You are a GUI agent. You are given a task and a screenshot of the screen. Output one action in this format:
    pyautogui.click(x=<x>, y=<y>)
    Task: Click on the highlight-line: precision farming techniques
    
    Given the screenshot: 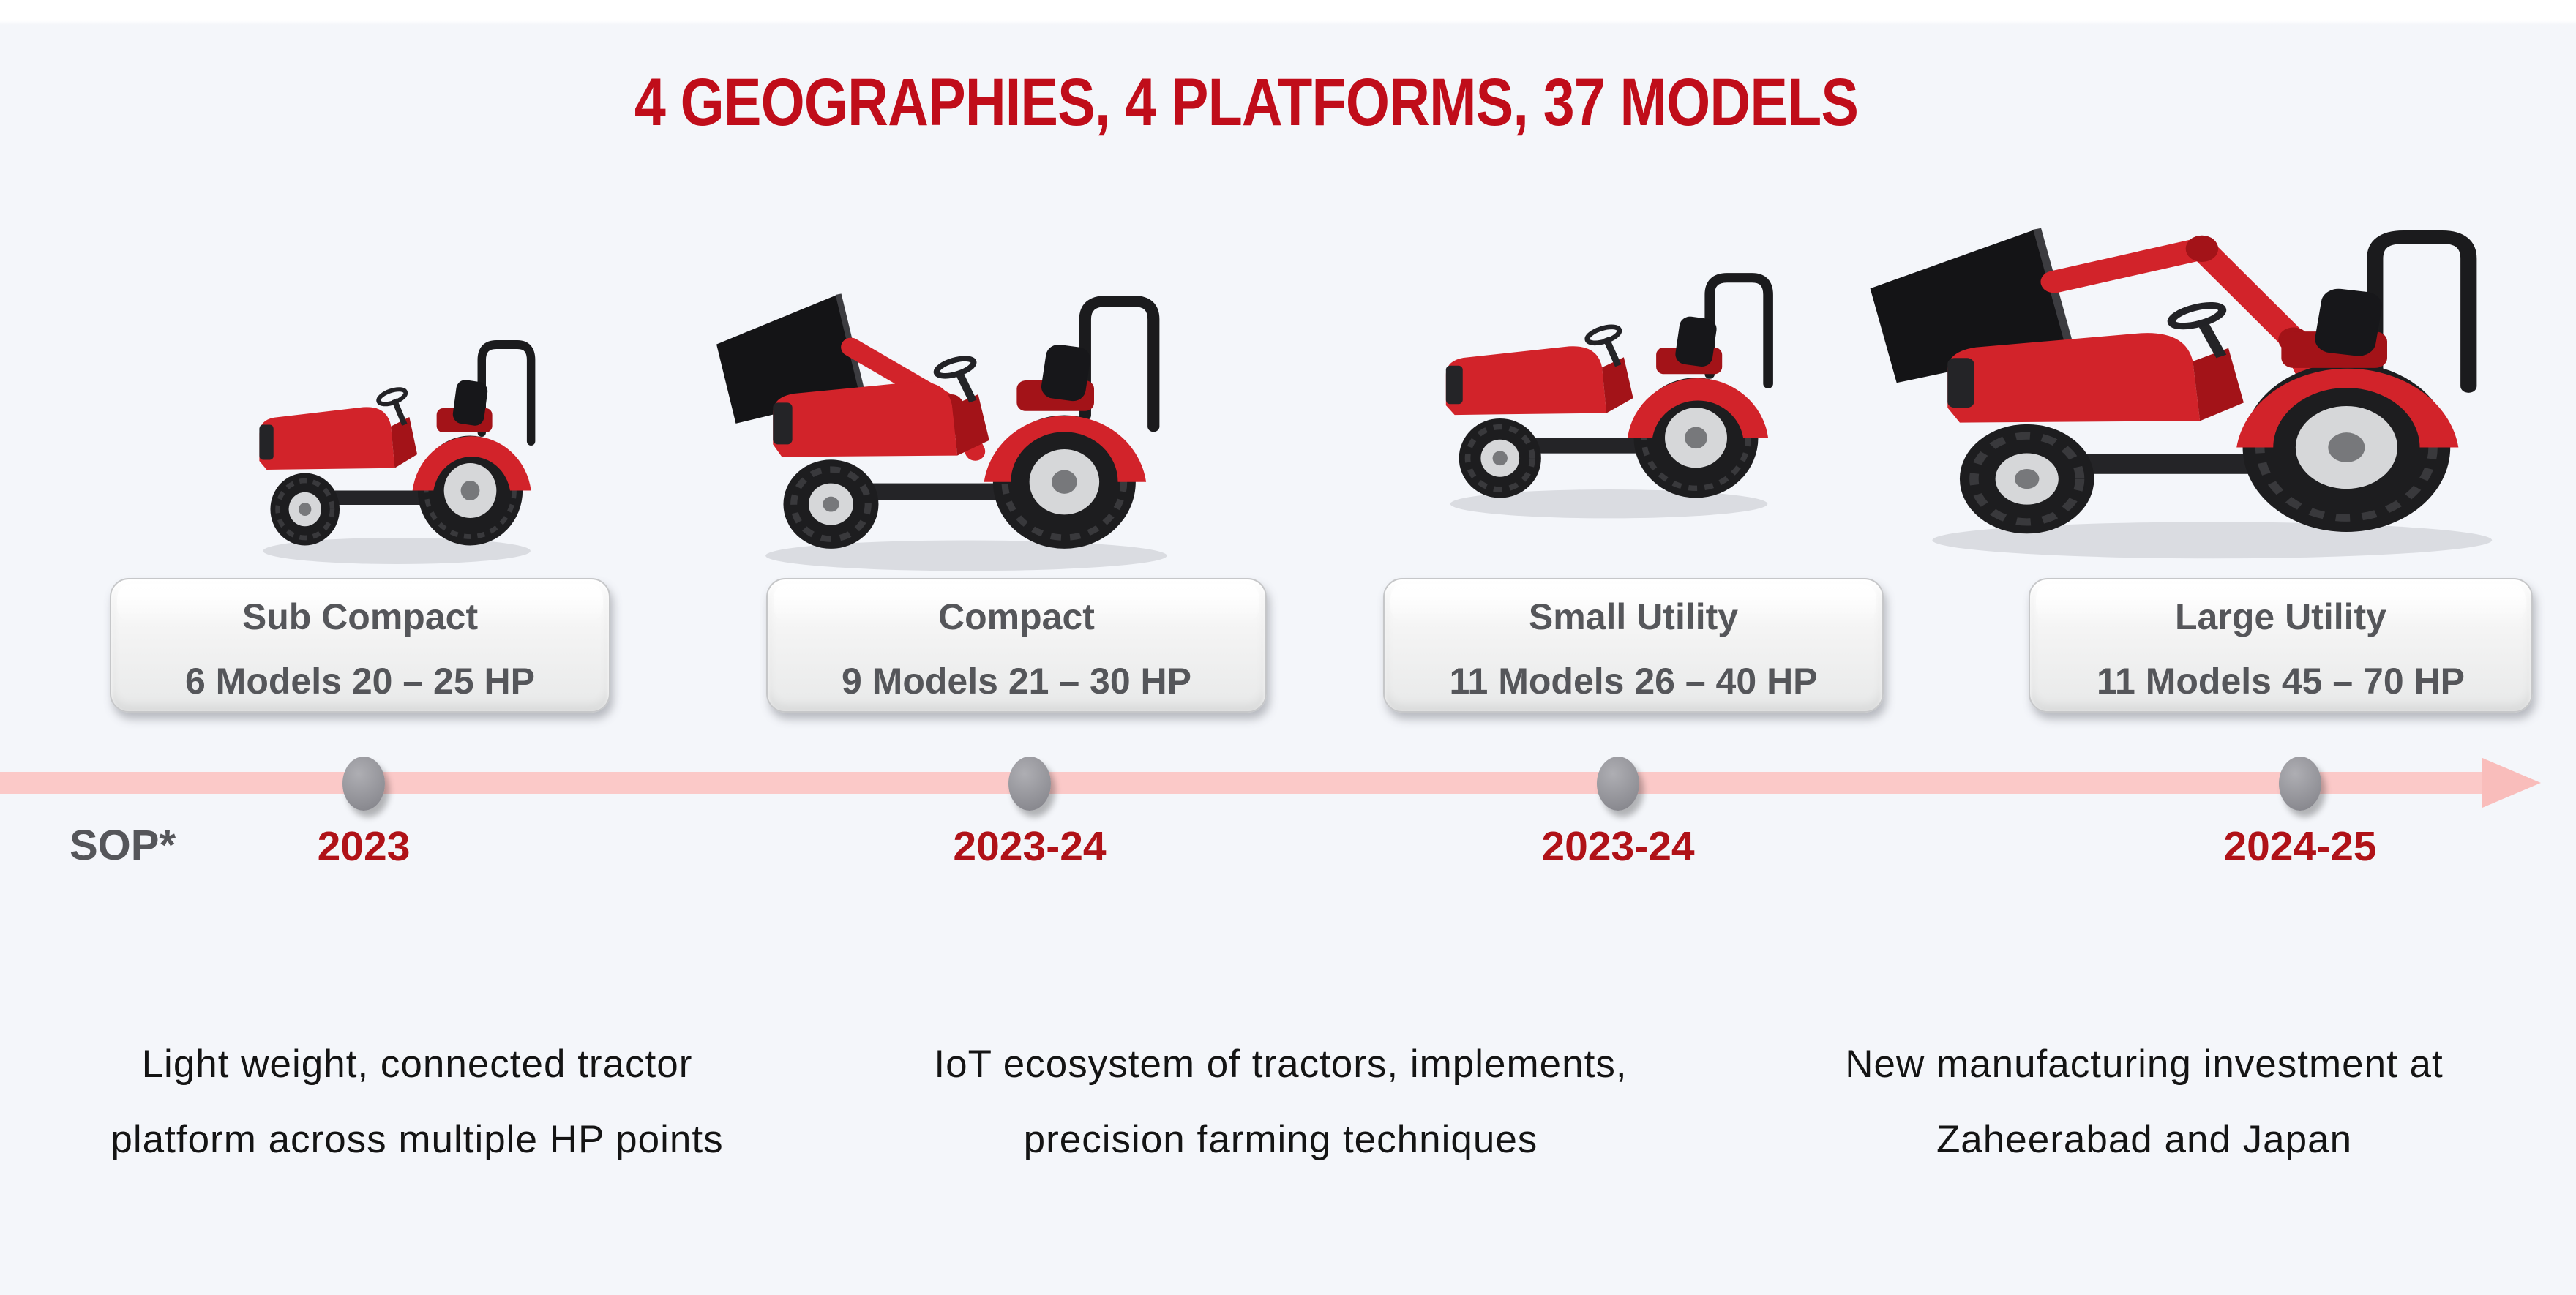 What is the action you would take?
    pyautogui.click(x=1280, y=1139)
    